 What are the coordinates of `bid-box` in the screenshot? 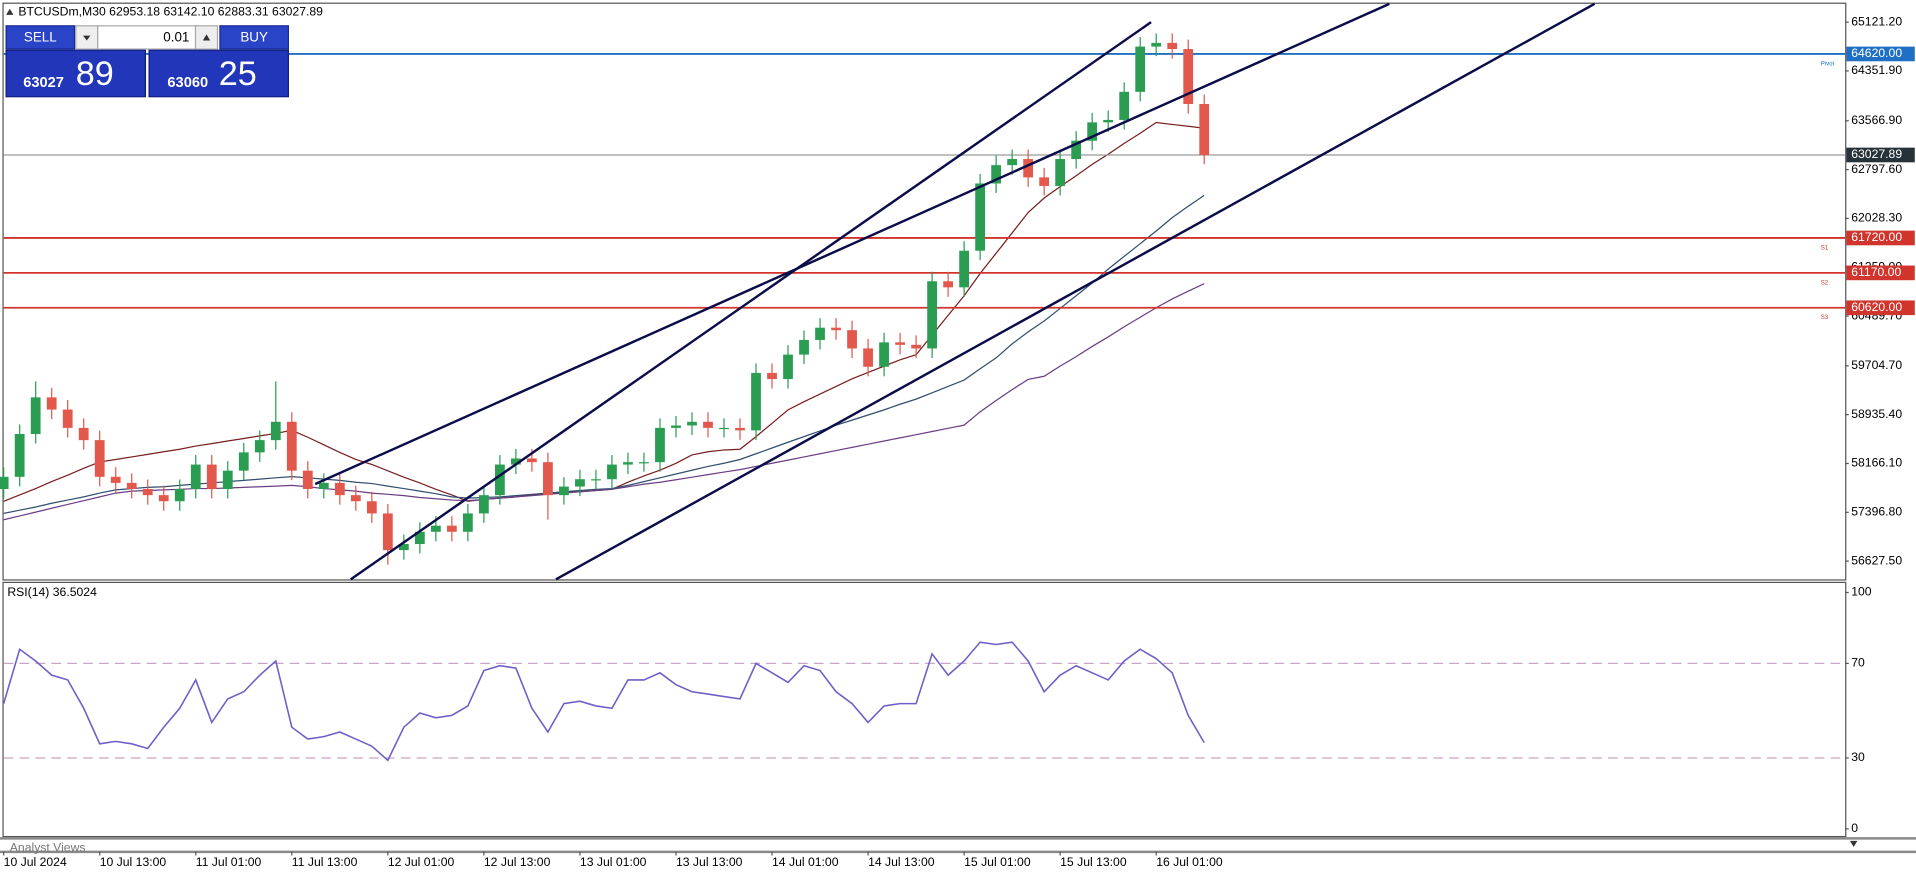 It's located at (76, 73).